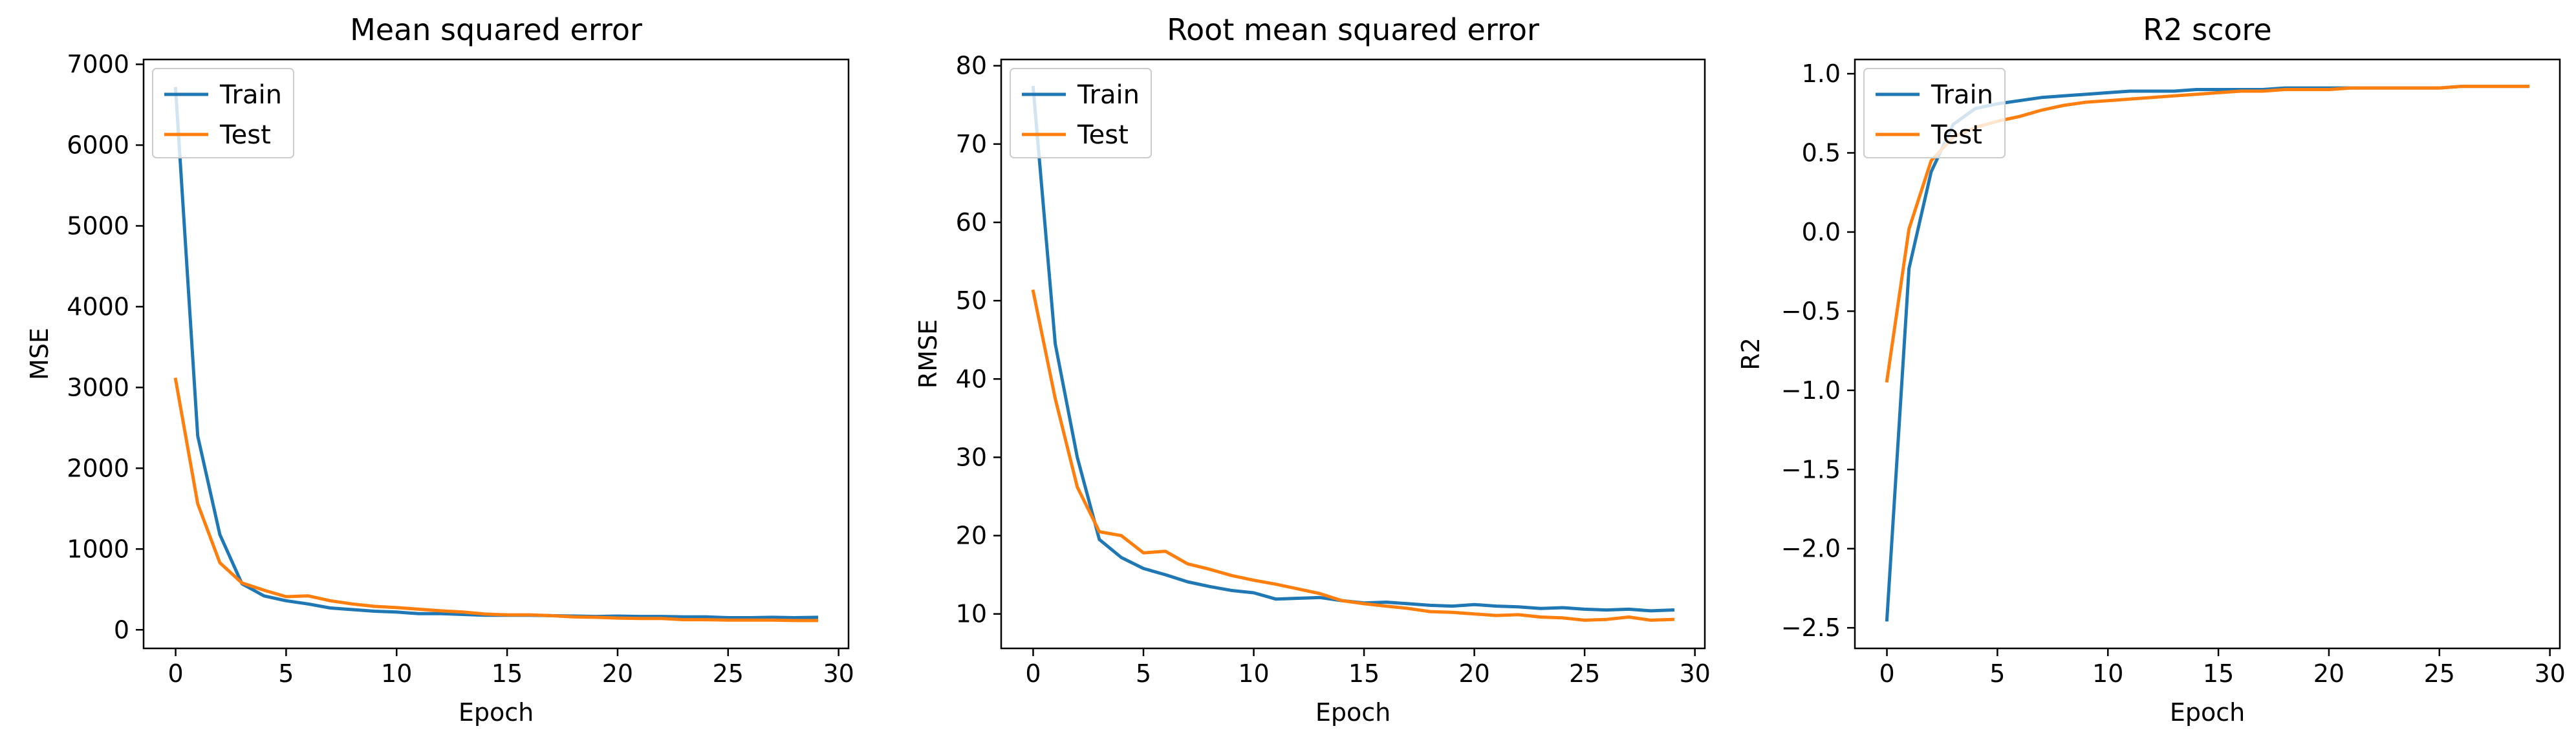  What do you see at coordinates (1811, 390) in the screenshot?
I see `y-tick-label: −1.0` at bounding box center [1811, 390].